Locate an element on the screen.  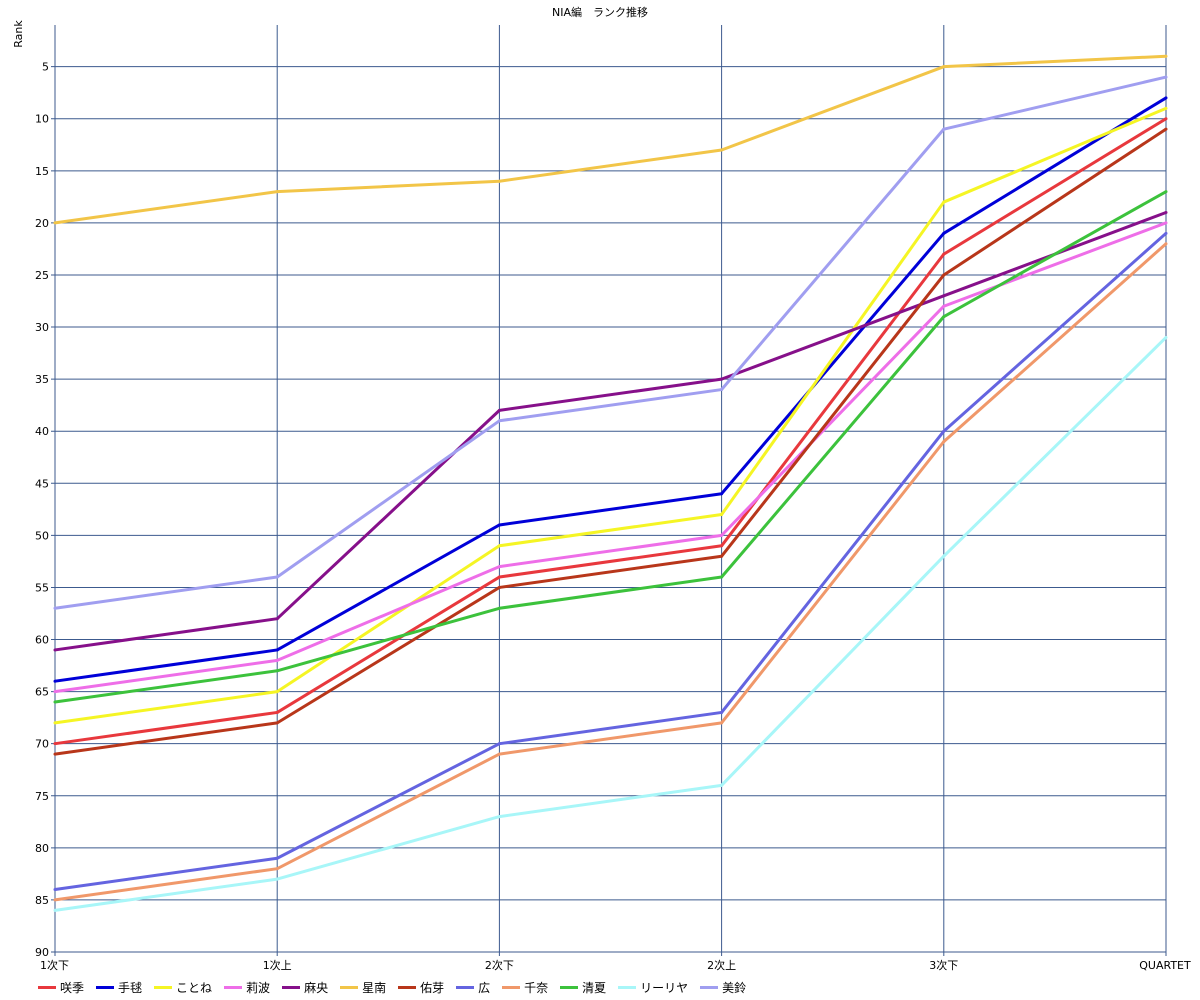
legend-item: リーリヤ is located at coordinates (653, 987).